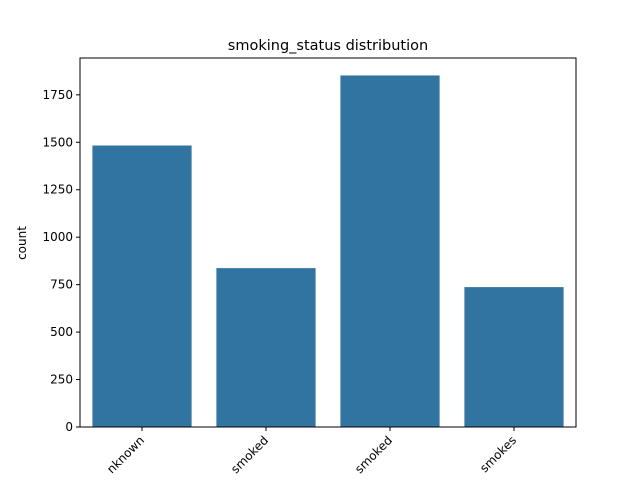 Image resolution: width=640 pixels, height=480 pixels. What do you see at coordinates (57, 237) in the screenshot?
I see `y-tick-label-4: 1000` at bounding box center [57, 237].